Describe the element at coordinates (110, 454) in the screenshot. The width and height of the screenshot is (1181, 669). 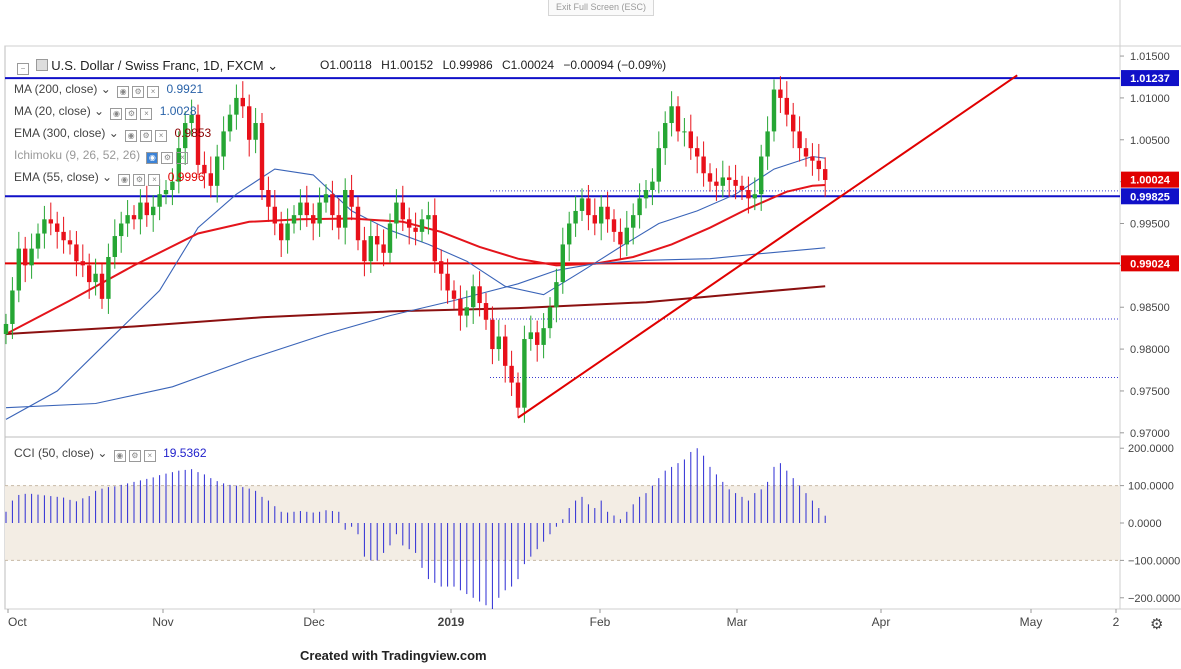
I see `legend-cci: CCI (50, close) ⌄ ◉ ⚙ × 19.5362` at that location.